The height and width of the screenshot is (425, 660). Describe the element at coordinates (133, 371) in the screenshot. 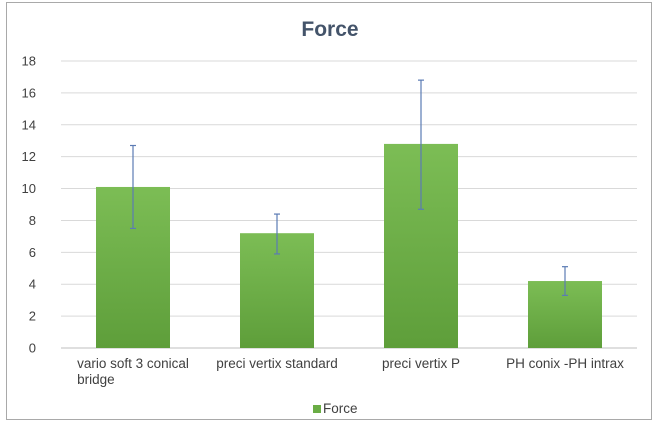

I see `x-tick-label: vario soft 3 conical bridge` at that location.